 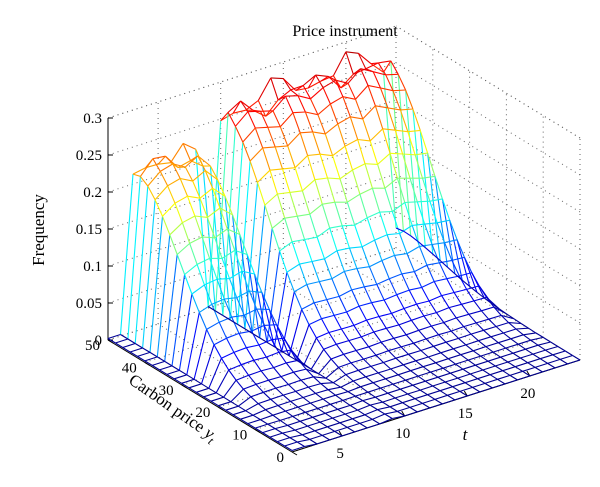 What do you see at coordinates (252, 109) in the screenshot?
I see `grid-line-z-back` at bounding box center [252, 109].